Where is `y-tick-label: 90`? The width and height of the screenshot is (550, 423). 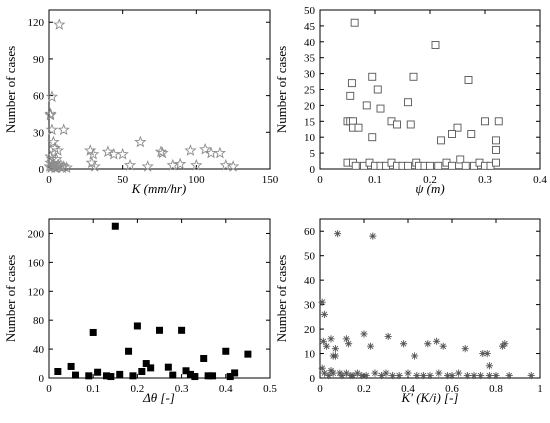
y-tick-label: 90 is located at coordinates (39, 60).